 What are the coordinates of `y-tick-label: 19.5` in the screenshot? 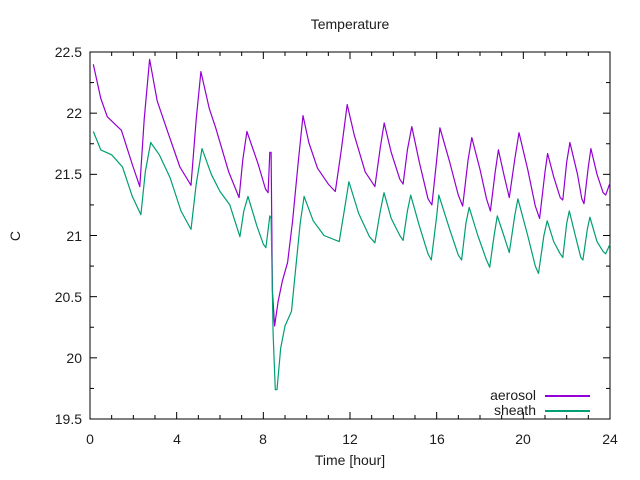 It's located at (68, 419).